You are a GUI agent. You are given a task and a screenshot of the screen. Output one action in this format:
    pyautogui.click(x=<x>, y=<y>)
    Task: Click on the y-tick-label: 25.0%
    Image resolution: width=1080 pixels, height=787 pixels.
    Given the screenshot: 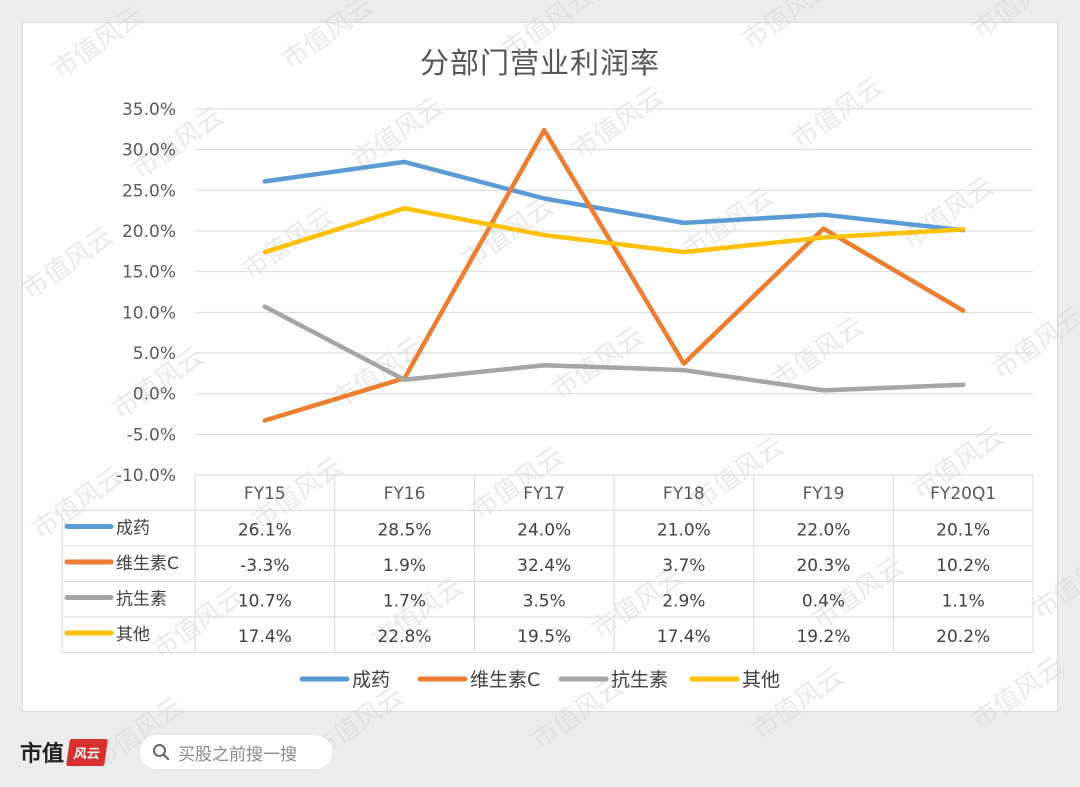 What is the action you would take?
    pyautogui.click(x=149, y=191)
    